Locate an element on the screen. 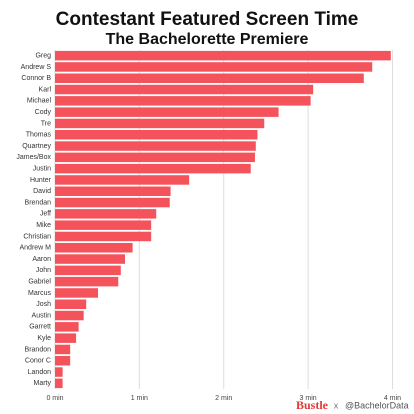 The image size is (414, 414). y-tick-label: Brendan is located at coordinates (38, 202).